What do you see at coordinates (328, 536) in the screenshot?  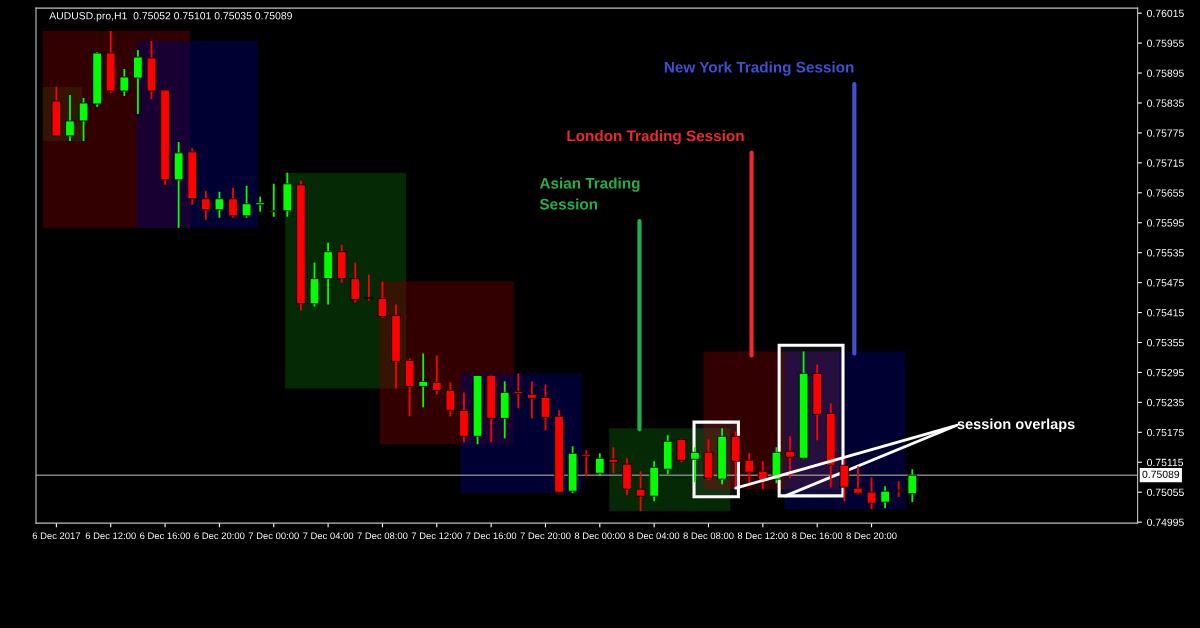 I see `x-tick-label: 7 Dec 04:00` at bounding box center [328, 536].